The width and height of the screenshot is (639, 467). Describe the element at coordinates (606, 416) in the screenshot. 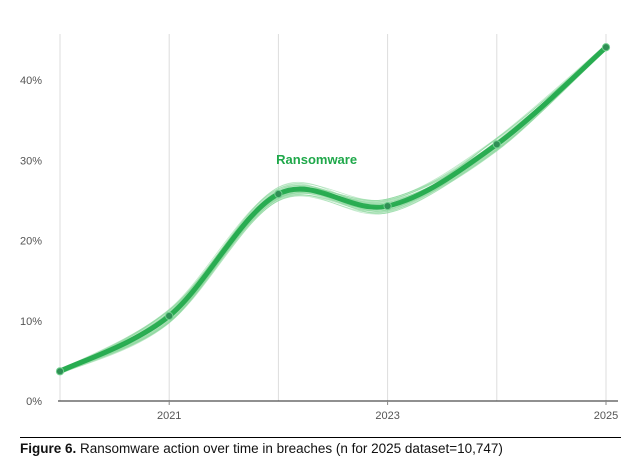

I see `x-tick-label: 2025` at that location.